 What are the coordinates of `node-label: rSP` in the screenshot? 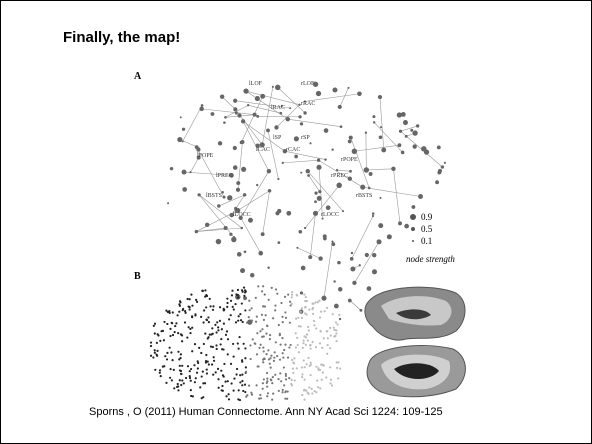 It's located at (305, 138).